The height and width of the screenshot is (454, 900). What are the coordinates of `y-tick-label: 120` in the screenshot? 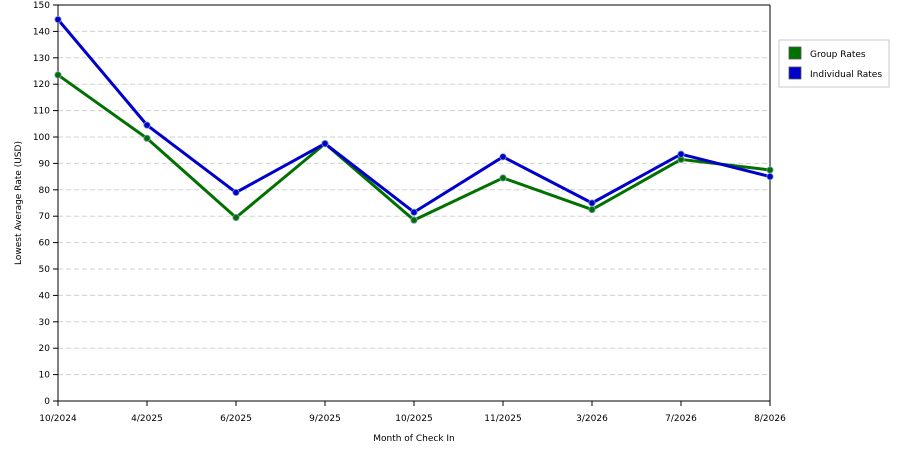 It's located at (41, 85).